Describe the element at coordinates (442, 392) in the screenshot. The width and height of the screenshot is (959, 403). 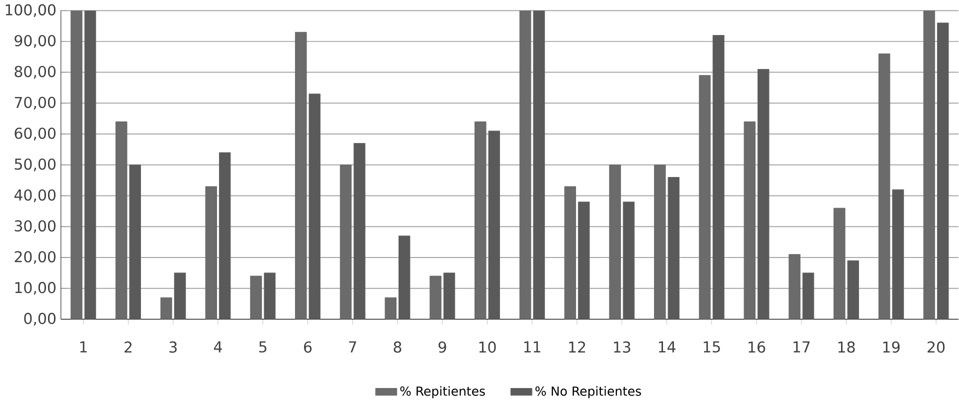
I see `legend-label: % Repitientes` at that location.